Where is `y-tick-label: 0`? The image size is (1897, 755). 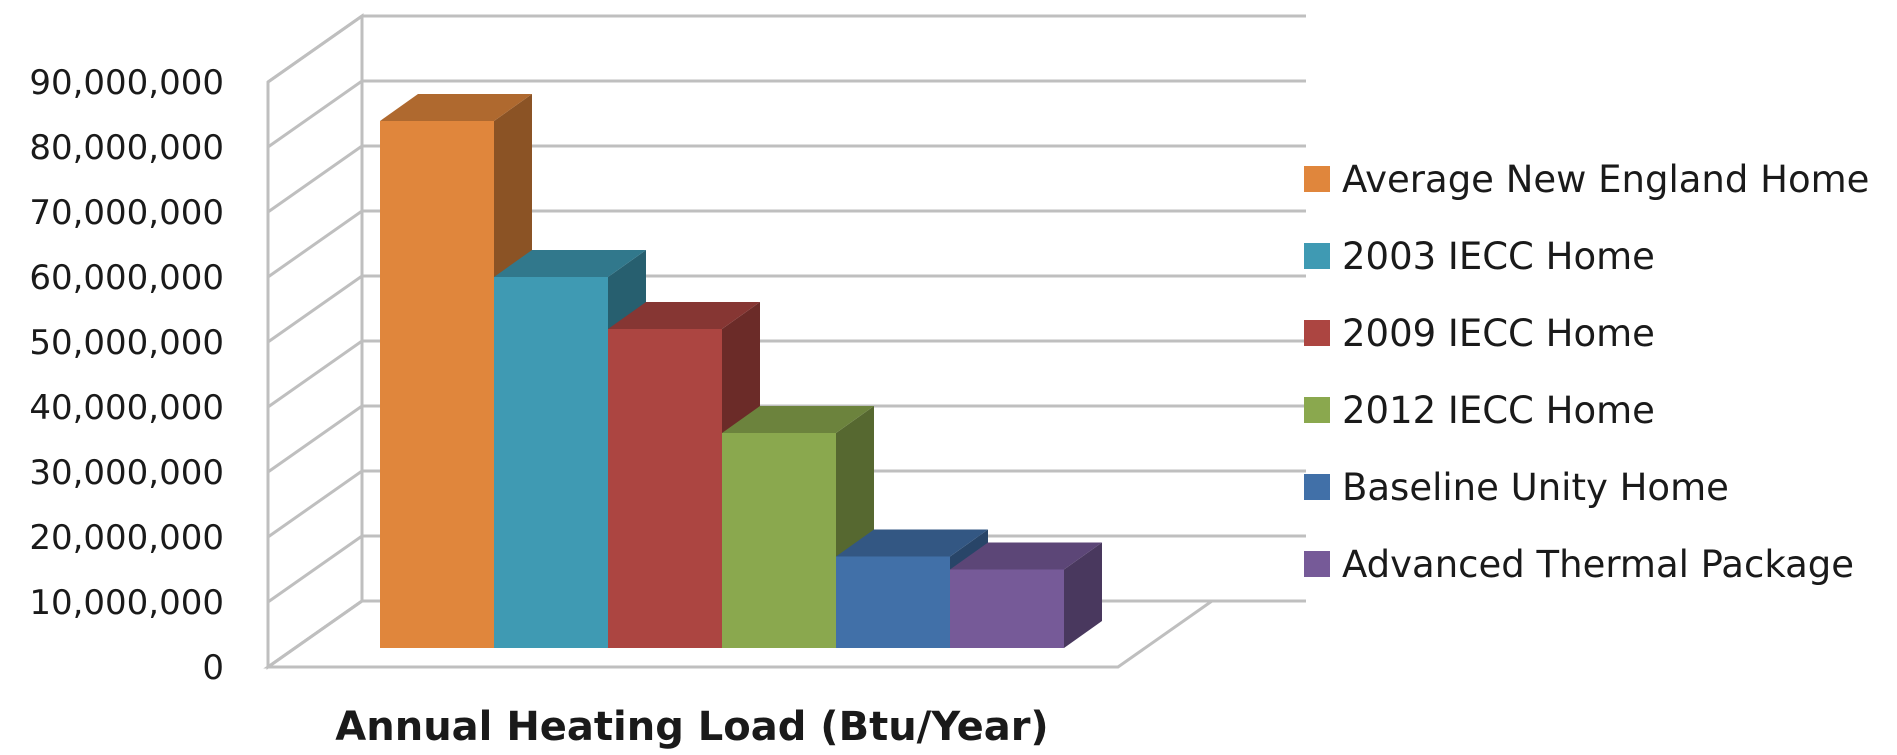 y-tick-label: 0 is located at coordinates (213, 668).